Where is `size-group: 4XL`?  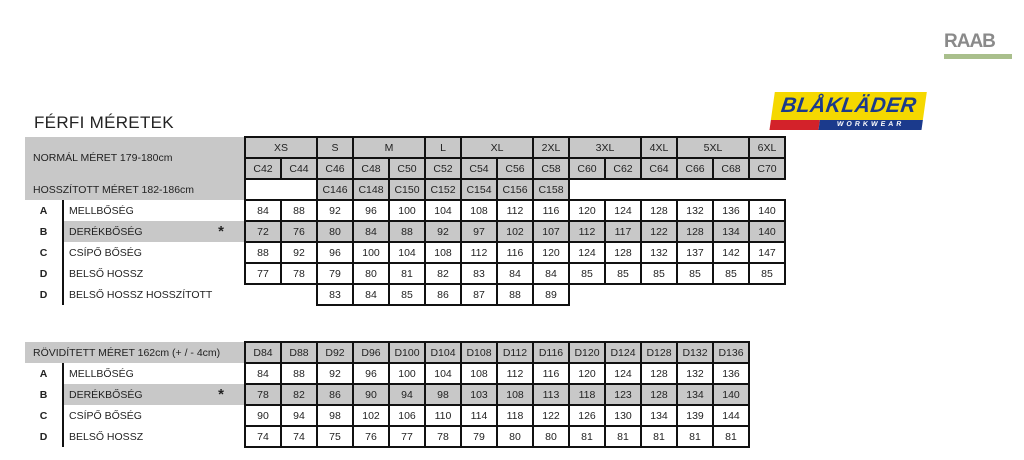
size-group: 4XL is located at coordinates (659, 147).